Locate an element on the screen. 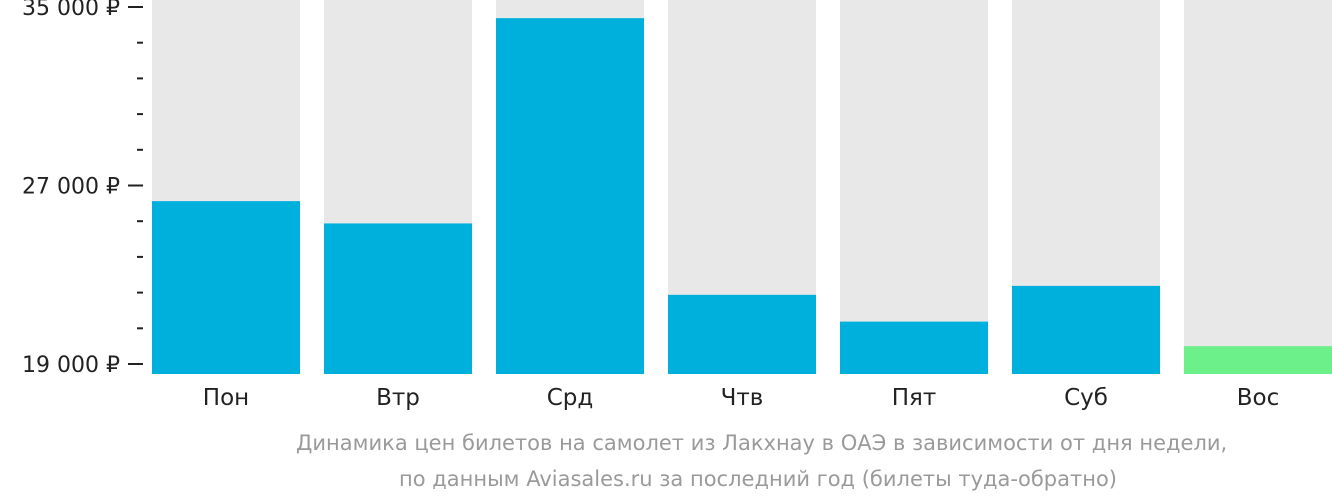 This screenshot has width=1332, height=502. x-tick-label: Срд is located at coordinates (570, 398).